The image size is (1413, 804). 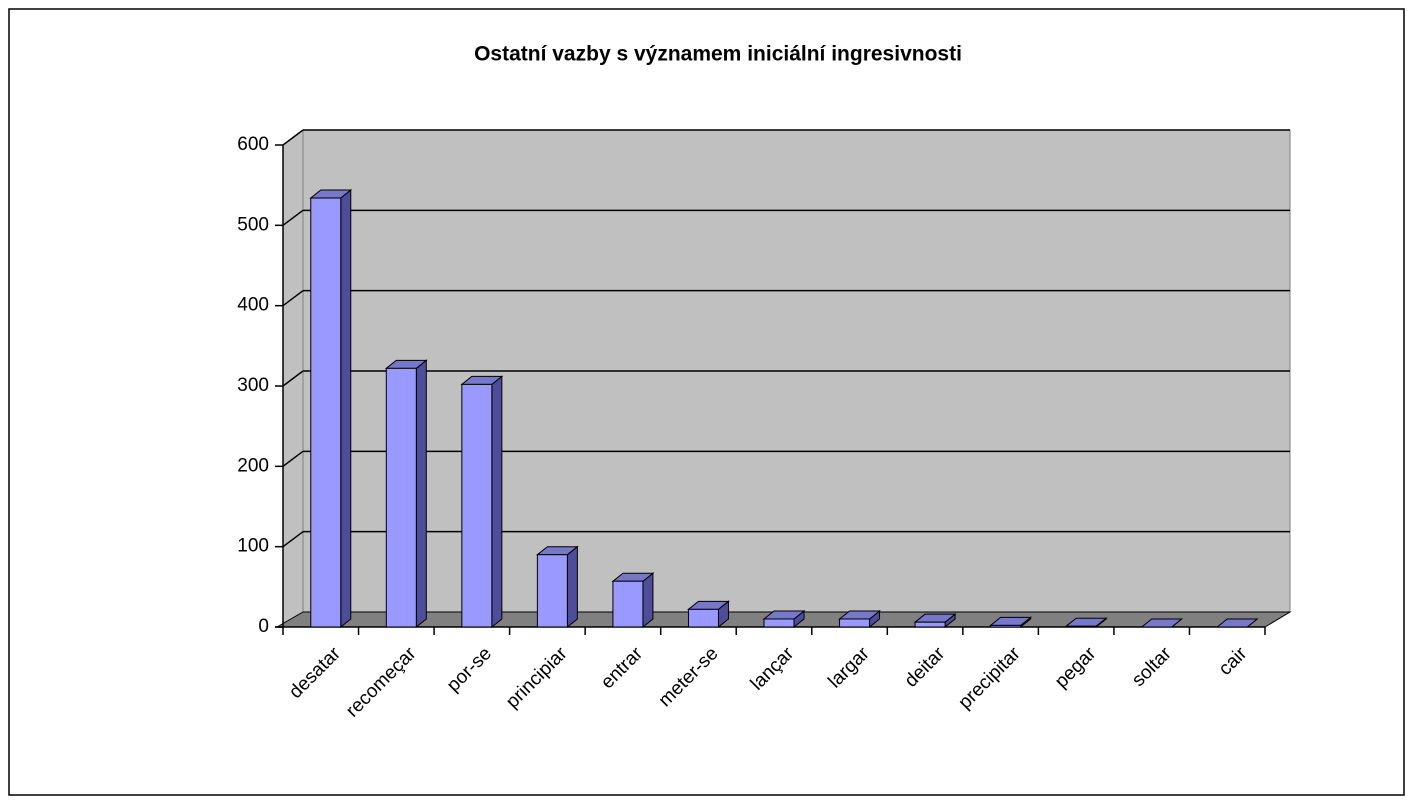 What do you see at coordinates (253, 305) in the screenshot?
I see `y-tick-label: 400` at bounding box center [253, 305].